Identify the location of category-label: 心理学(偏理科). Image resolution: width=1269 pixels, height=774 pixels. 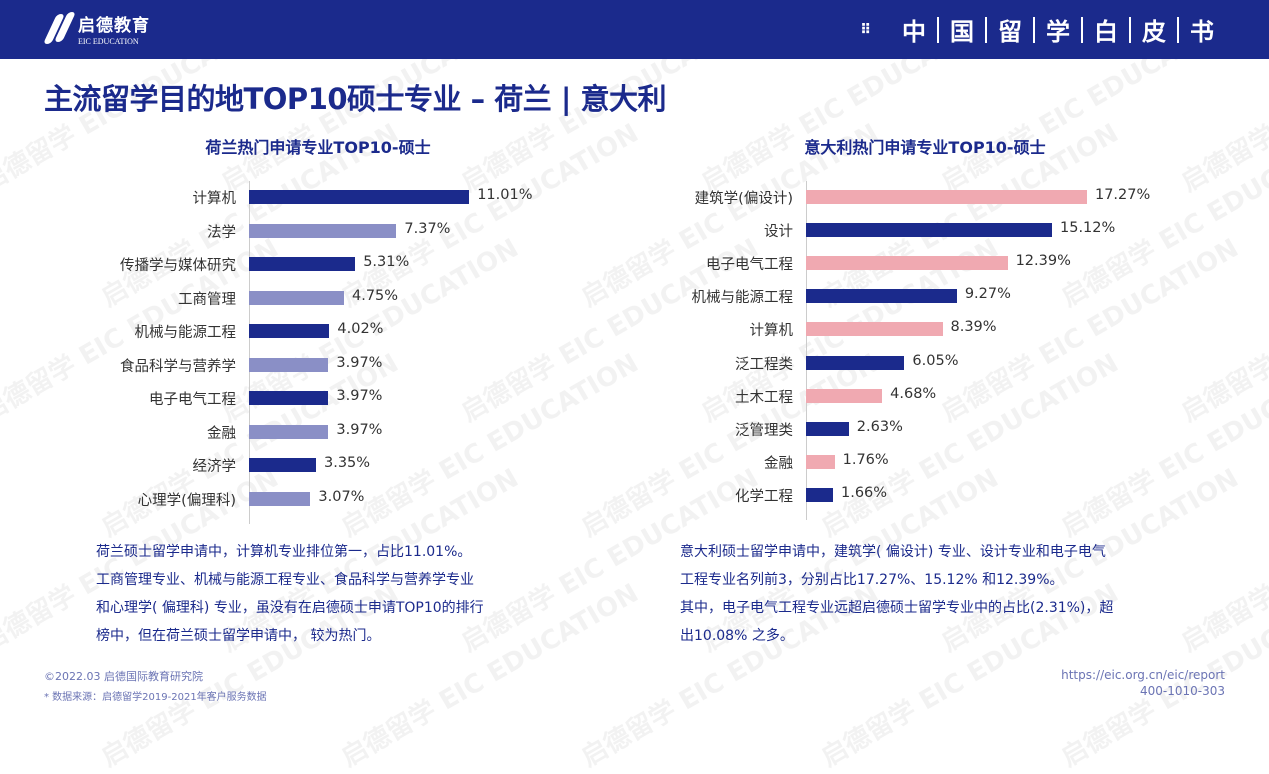
(186, 500).